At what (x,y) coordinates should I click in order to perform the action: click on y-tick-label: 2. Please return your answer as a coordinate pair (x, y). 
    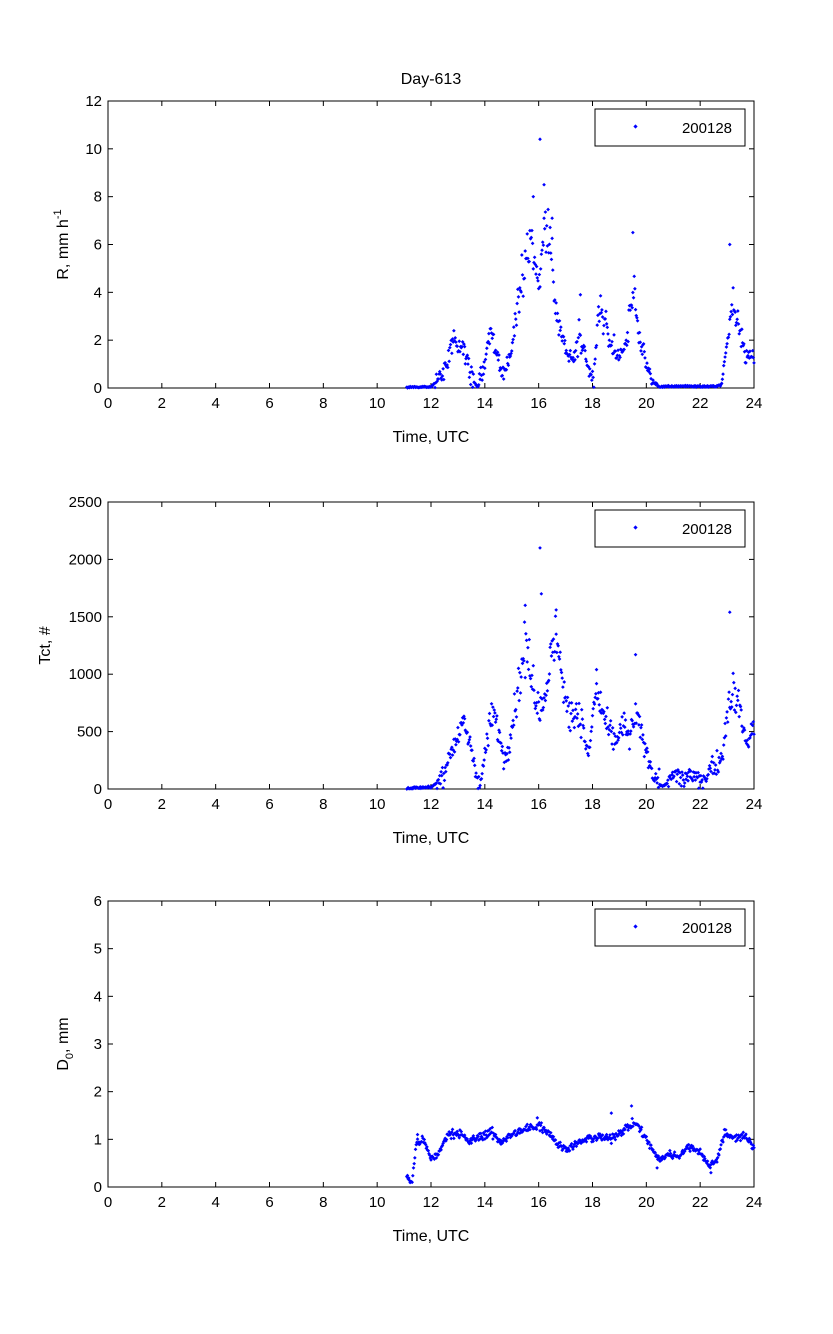
    Looking at the image, I should click on (98, 1092).